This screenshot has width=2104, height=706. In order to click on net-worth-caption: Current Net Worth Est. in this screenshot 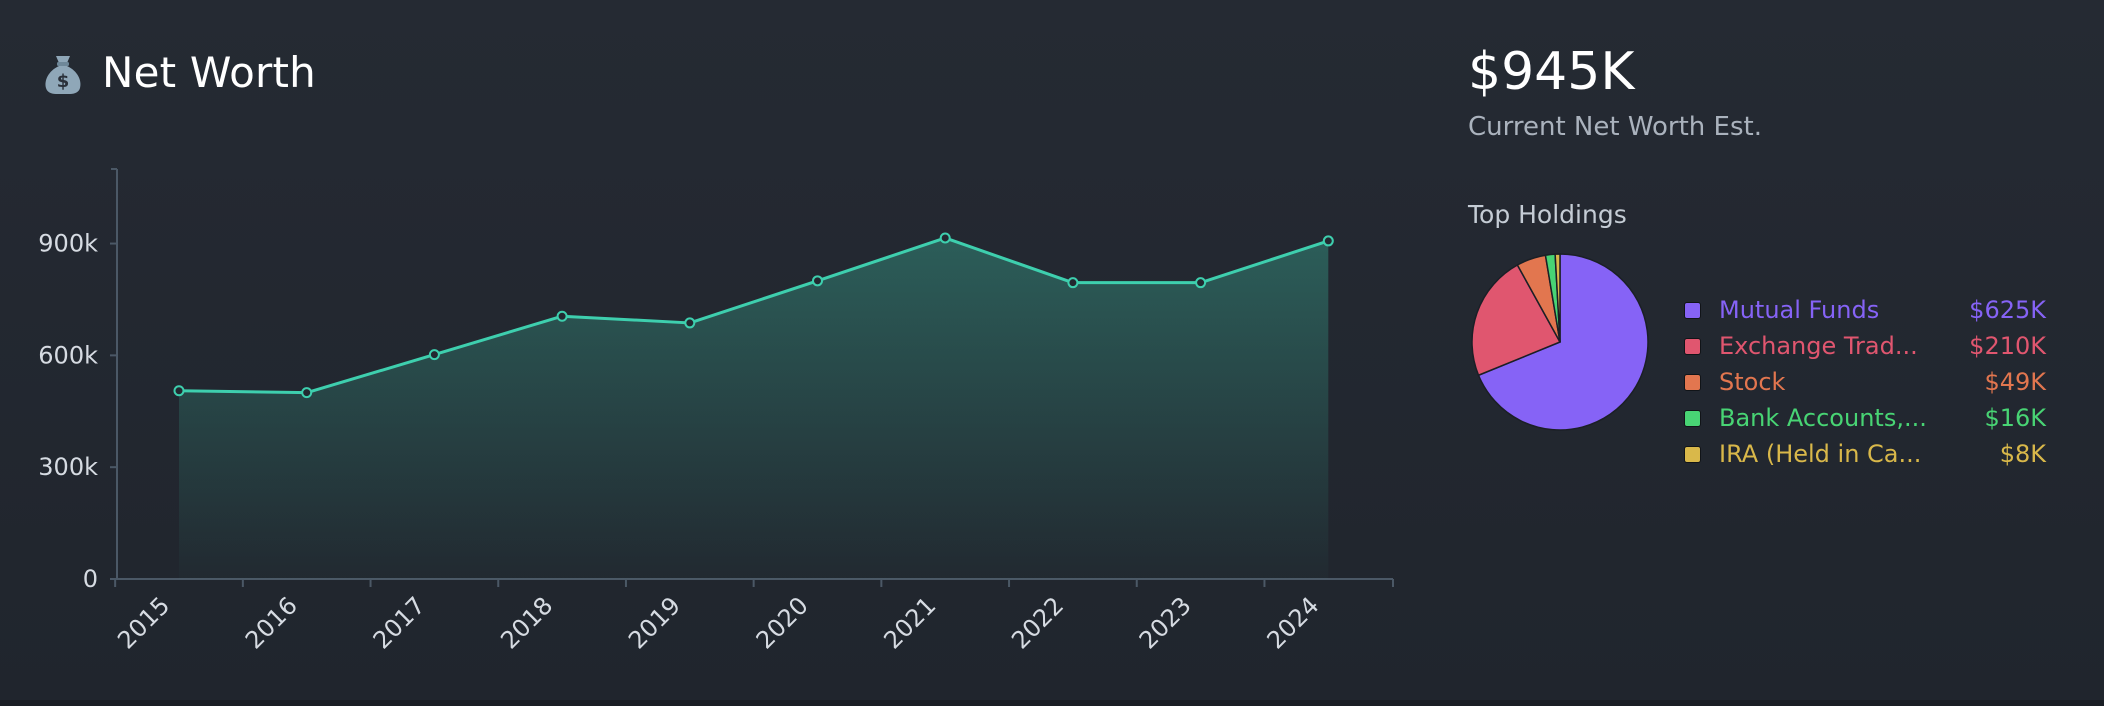, I will do `click(1615, 127)`.